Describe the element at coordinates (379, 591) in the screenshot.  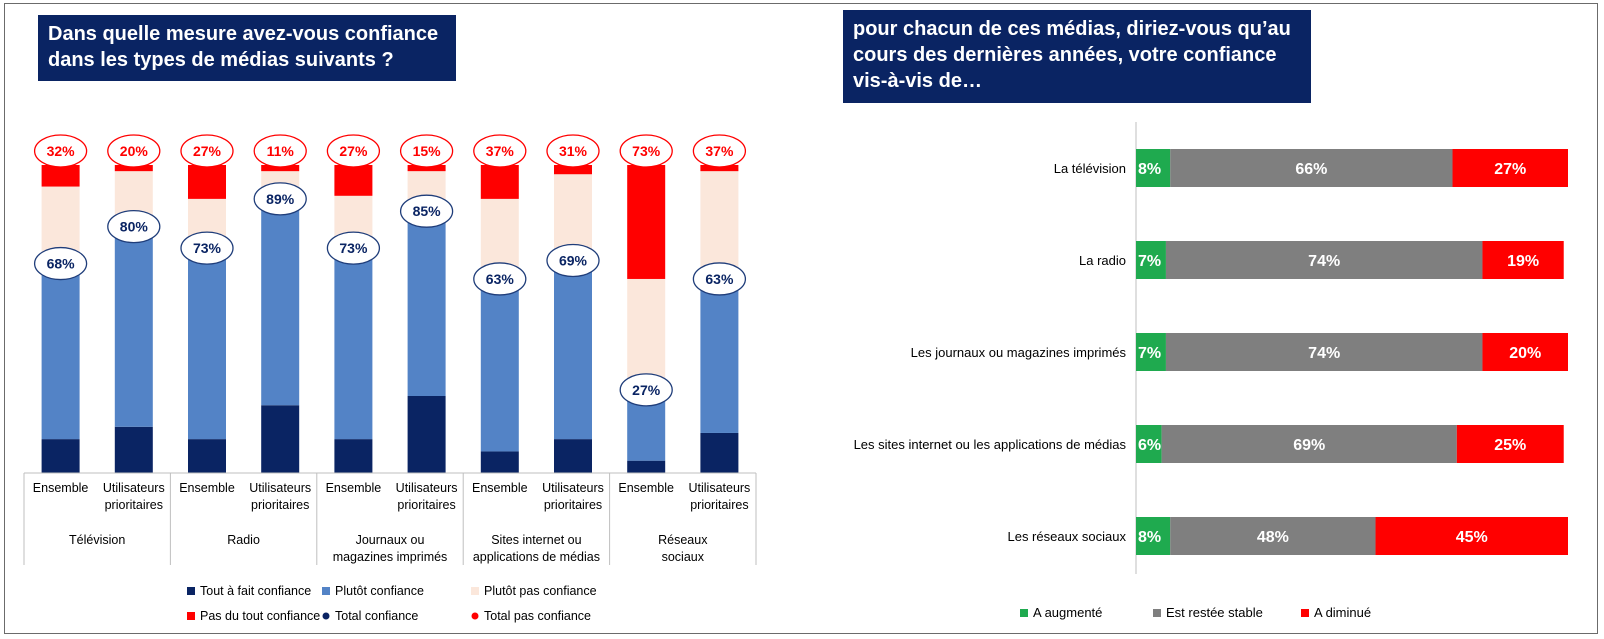
I see `legend-label: Plutôt confiance` at that location.